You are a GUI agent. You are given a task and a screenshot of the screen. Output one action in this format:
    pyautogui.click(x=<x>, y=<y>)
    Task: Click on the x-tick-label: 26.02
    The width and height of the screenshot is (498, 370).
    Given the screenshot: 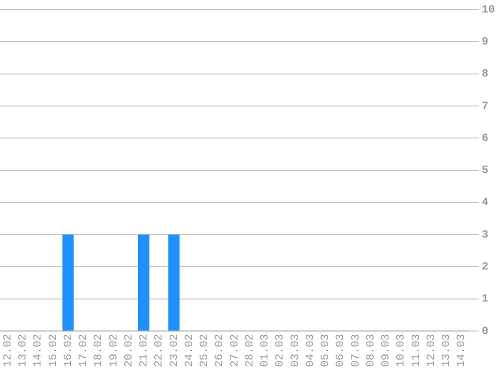 What is the action you would take?
    pyautogui.click(x=220, y=351)
    